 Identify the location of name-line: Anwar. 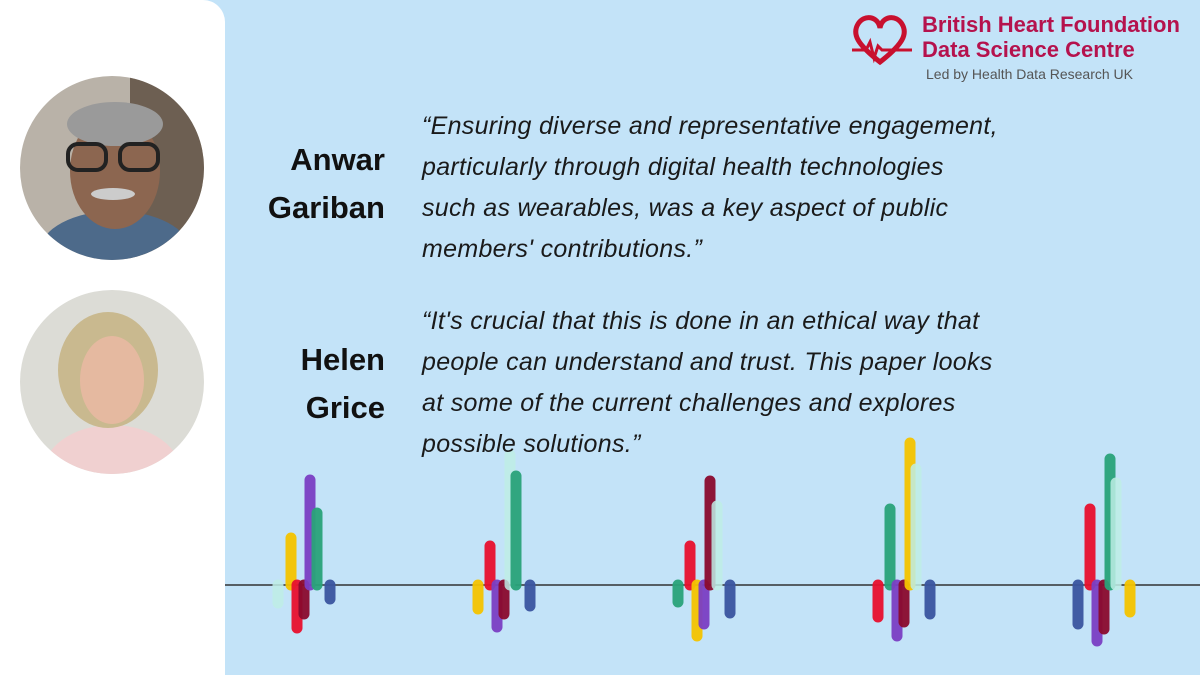
(337, 159).